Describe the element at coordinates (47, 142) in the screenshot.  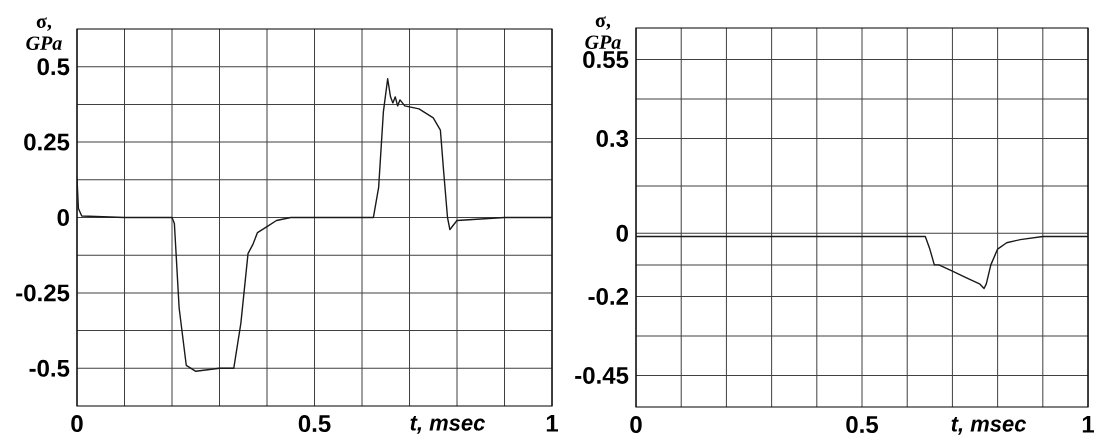
I see `y-tick-label: 0.25` at that location.